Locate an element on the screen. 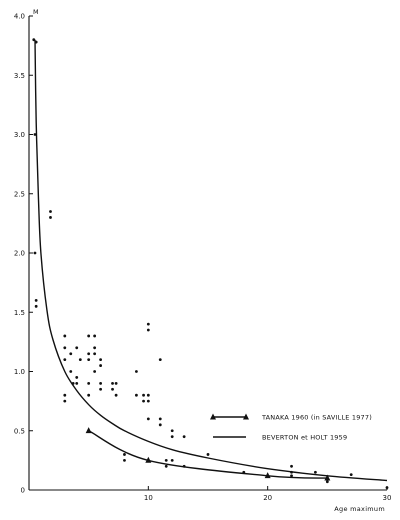 Image resolution: width=400 pixels, height=520 pixels. y-tick-label: 1.5 is located at coordinates (19, 313).